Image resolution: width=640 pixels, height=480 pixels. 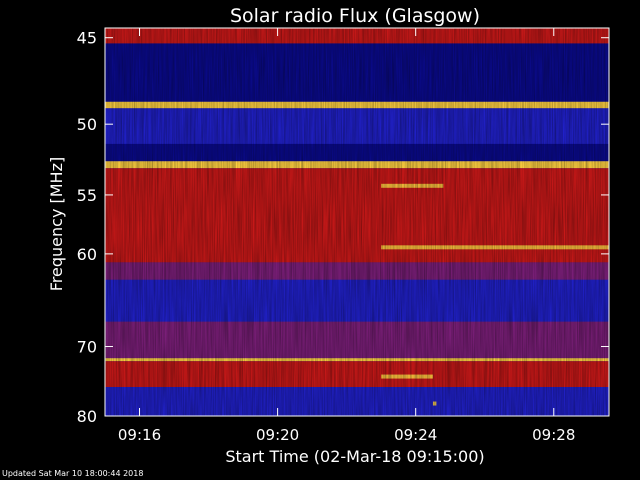 I want to click on x-tick-label: 09:16, so click(x=139, y=435).